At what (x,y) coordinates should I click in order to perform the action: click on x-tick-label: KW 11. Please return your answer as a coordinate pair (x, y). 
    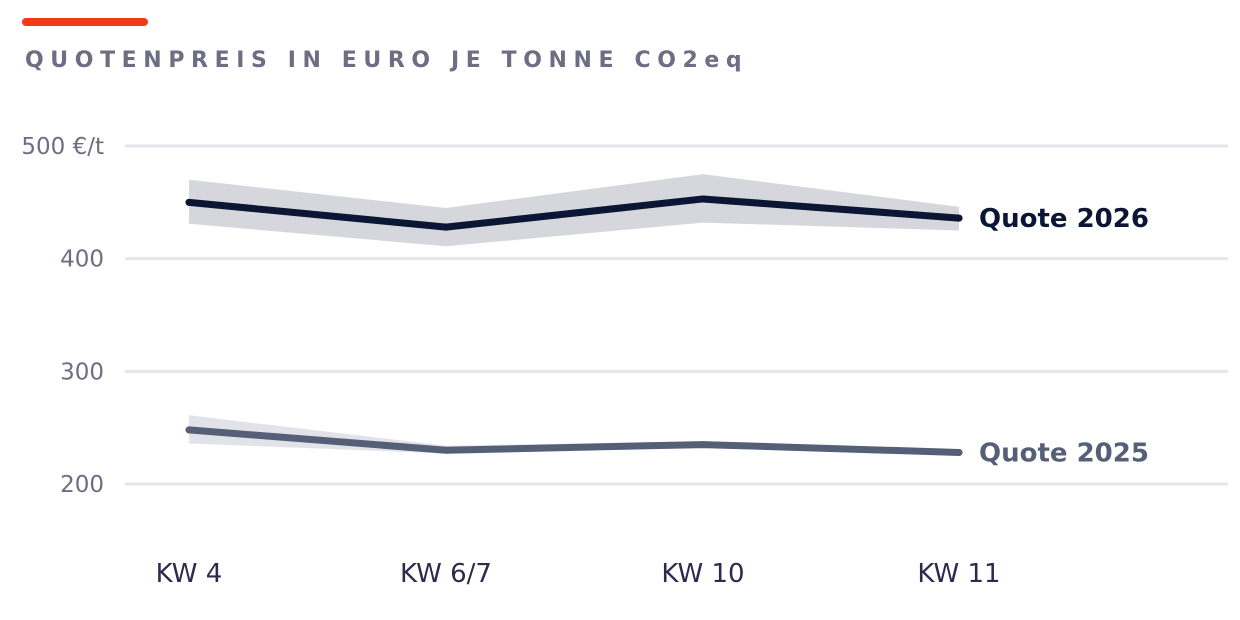
    Looking at the image, I should click on (958, 574).